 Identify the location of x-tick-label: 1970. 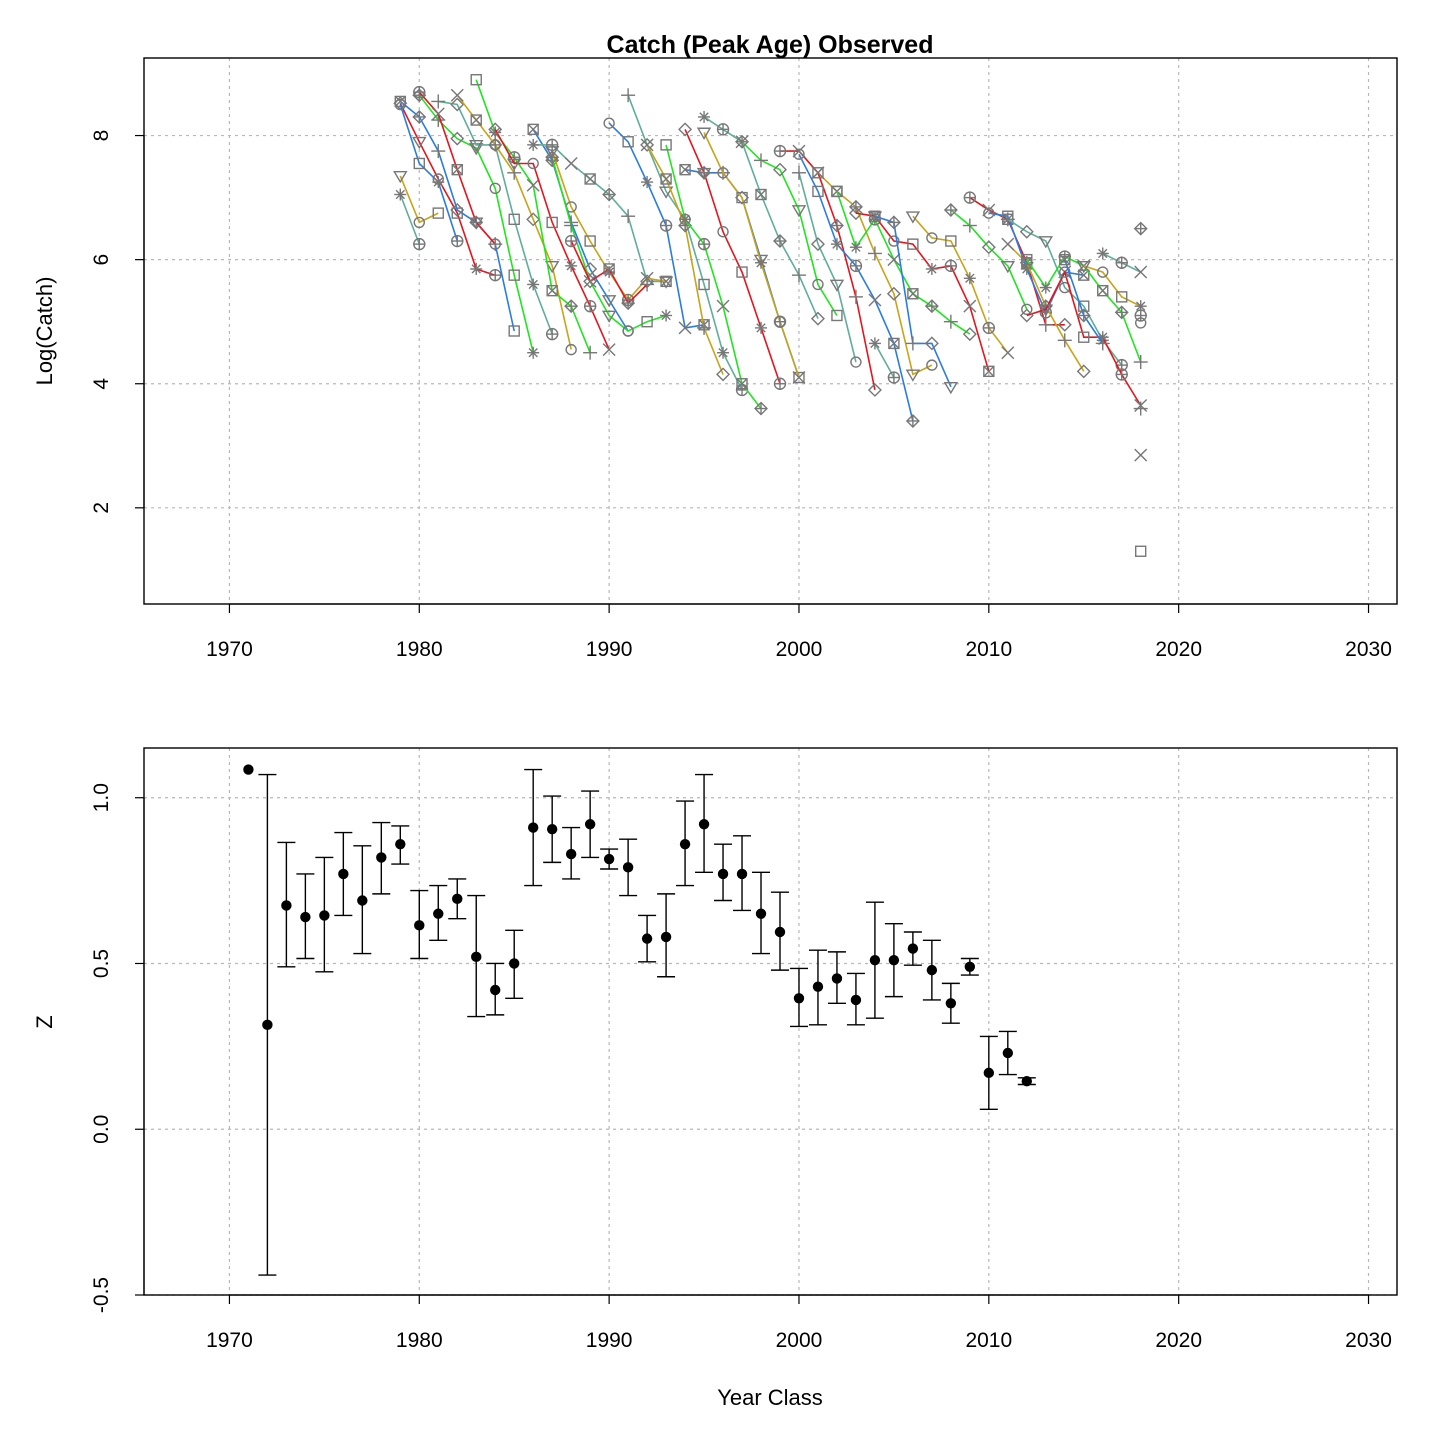
(229, 1340).